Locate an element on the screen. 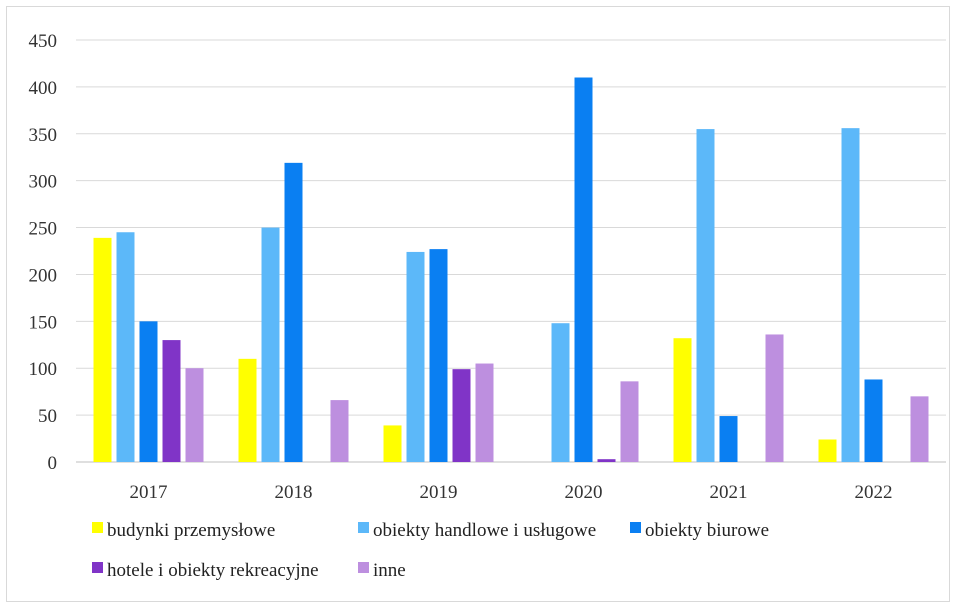  x-tick-label-2020: 2020 is located at coordinates (584, 492).